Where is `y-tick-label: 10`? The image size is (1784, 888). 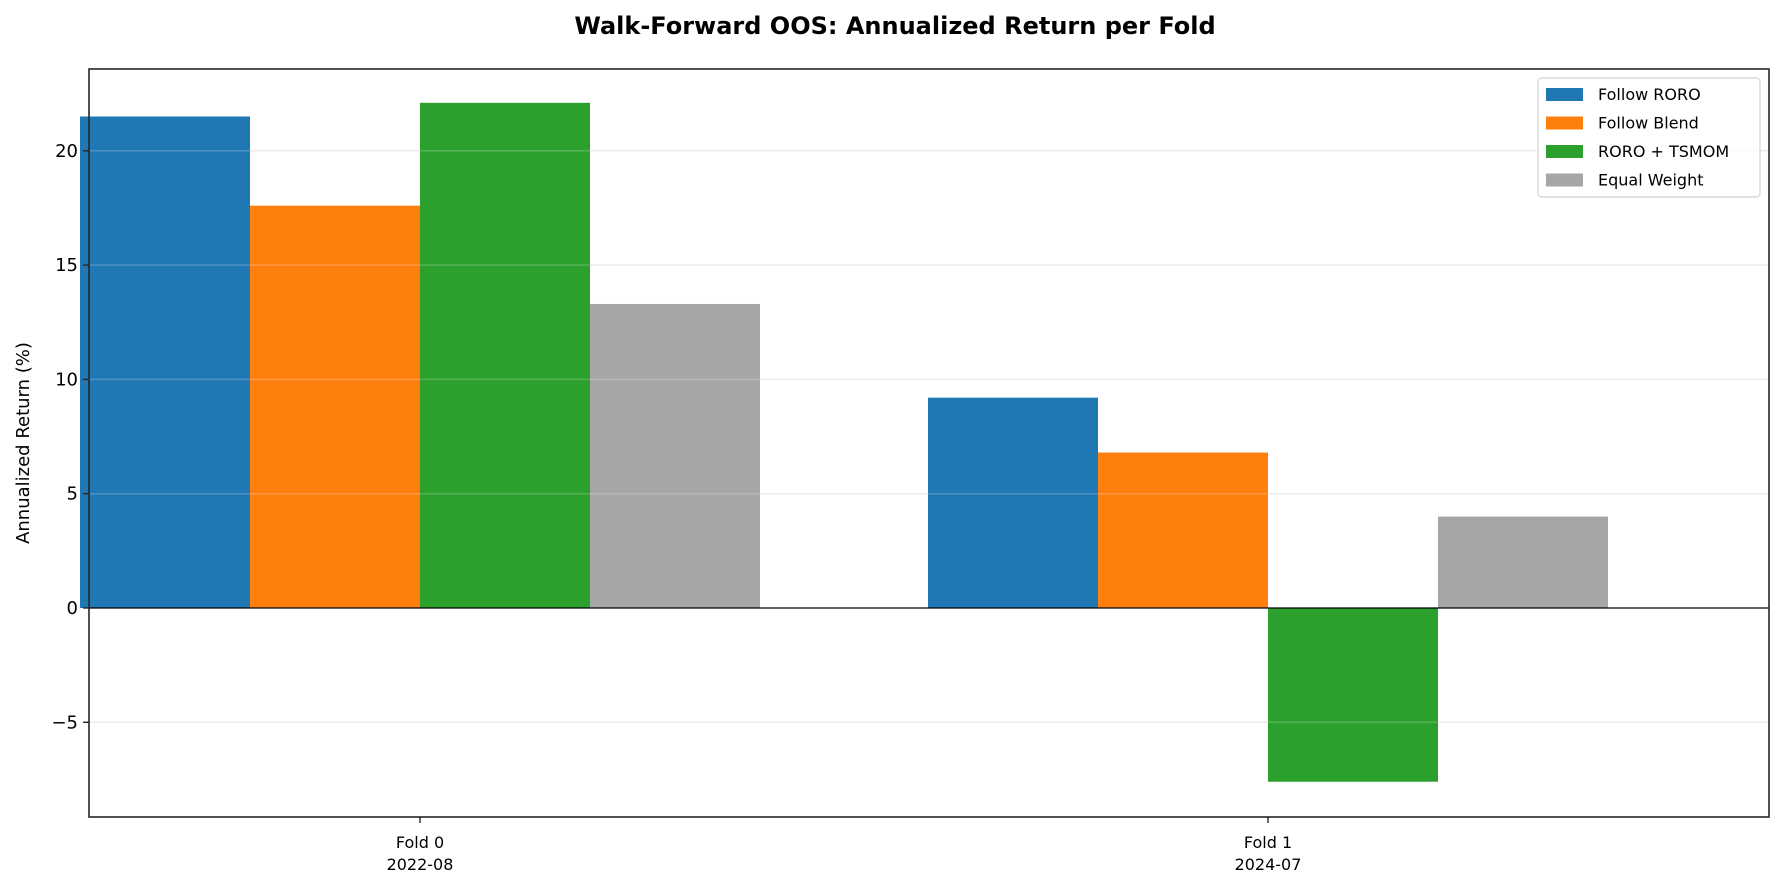
y-tick-label: 10 is located at coordinates (66, 379).